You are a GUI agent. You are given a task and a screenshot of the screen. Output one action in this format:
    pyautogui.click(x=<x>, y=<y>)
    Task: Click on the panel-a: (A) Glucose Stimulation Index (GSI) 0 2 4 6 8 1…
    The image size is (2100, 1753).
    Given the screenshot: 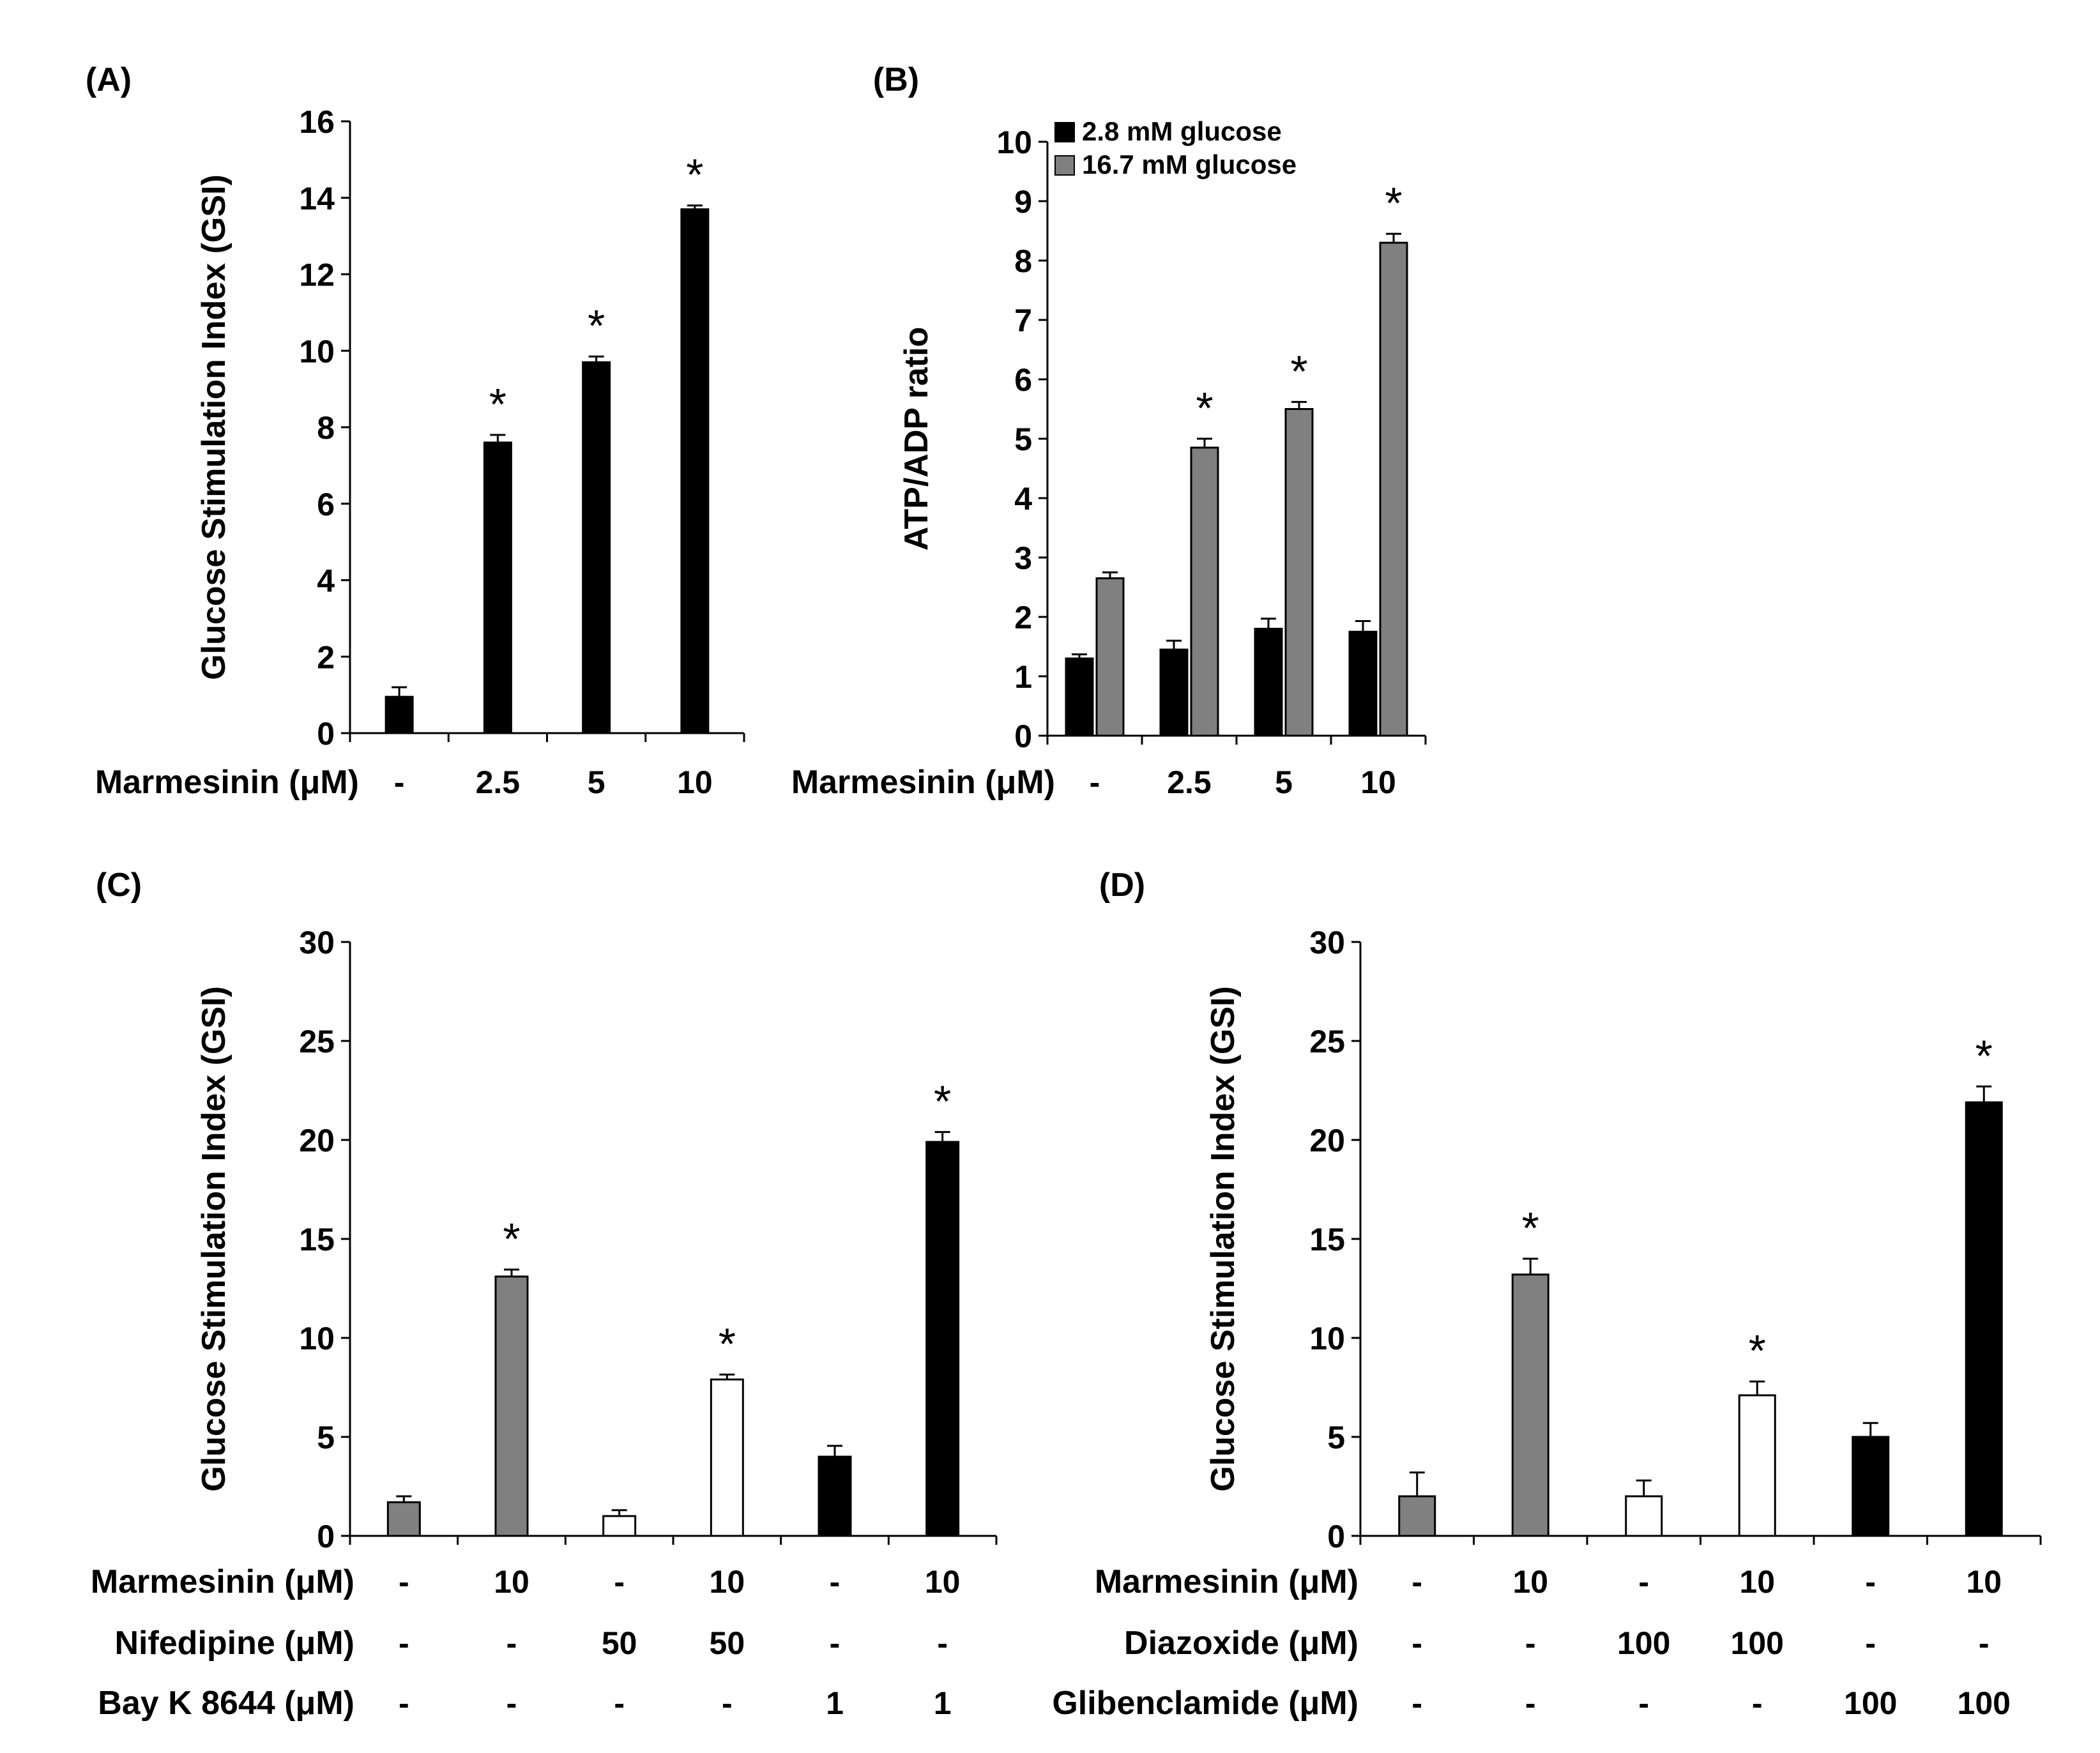 What is the action you would take?
    pyautogui.click(x=415, y=431)
    